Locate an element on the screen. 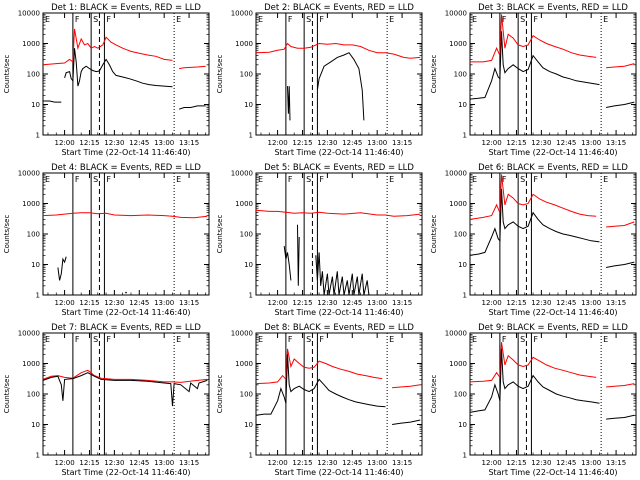 Image resolution: width=640 pixels, height=480 pixels. y-tick-label: 100 is located at coordinates (246, 75).